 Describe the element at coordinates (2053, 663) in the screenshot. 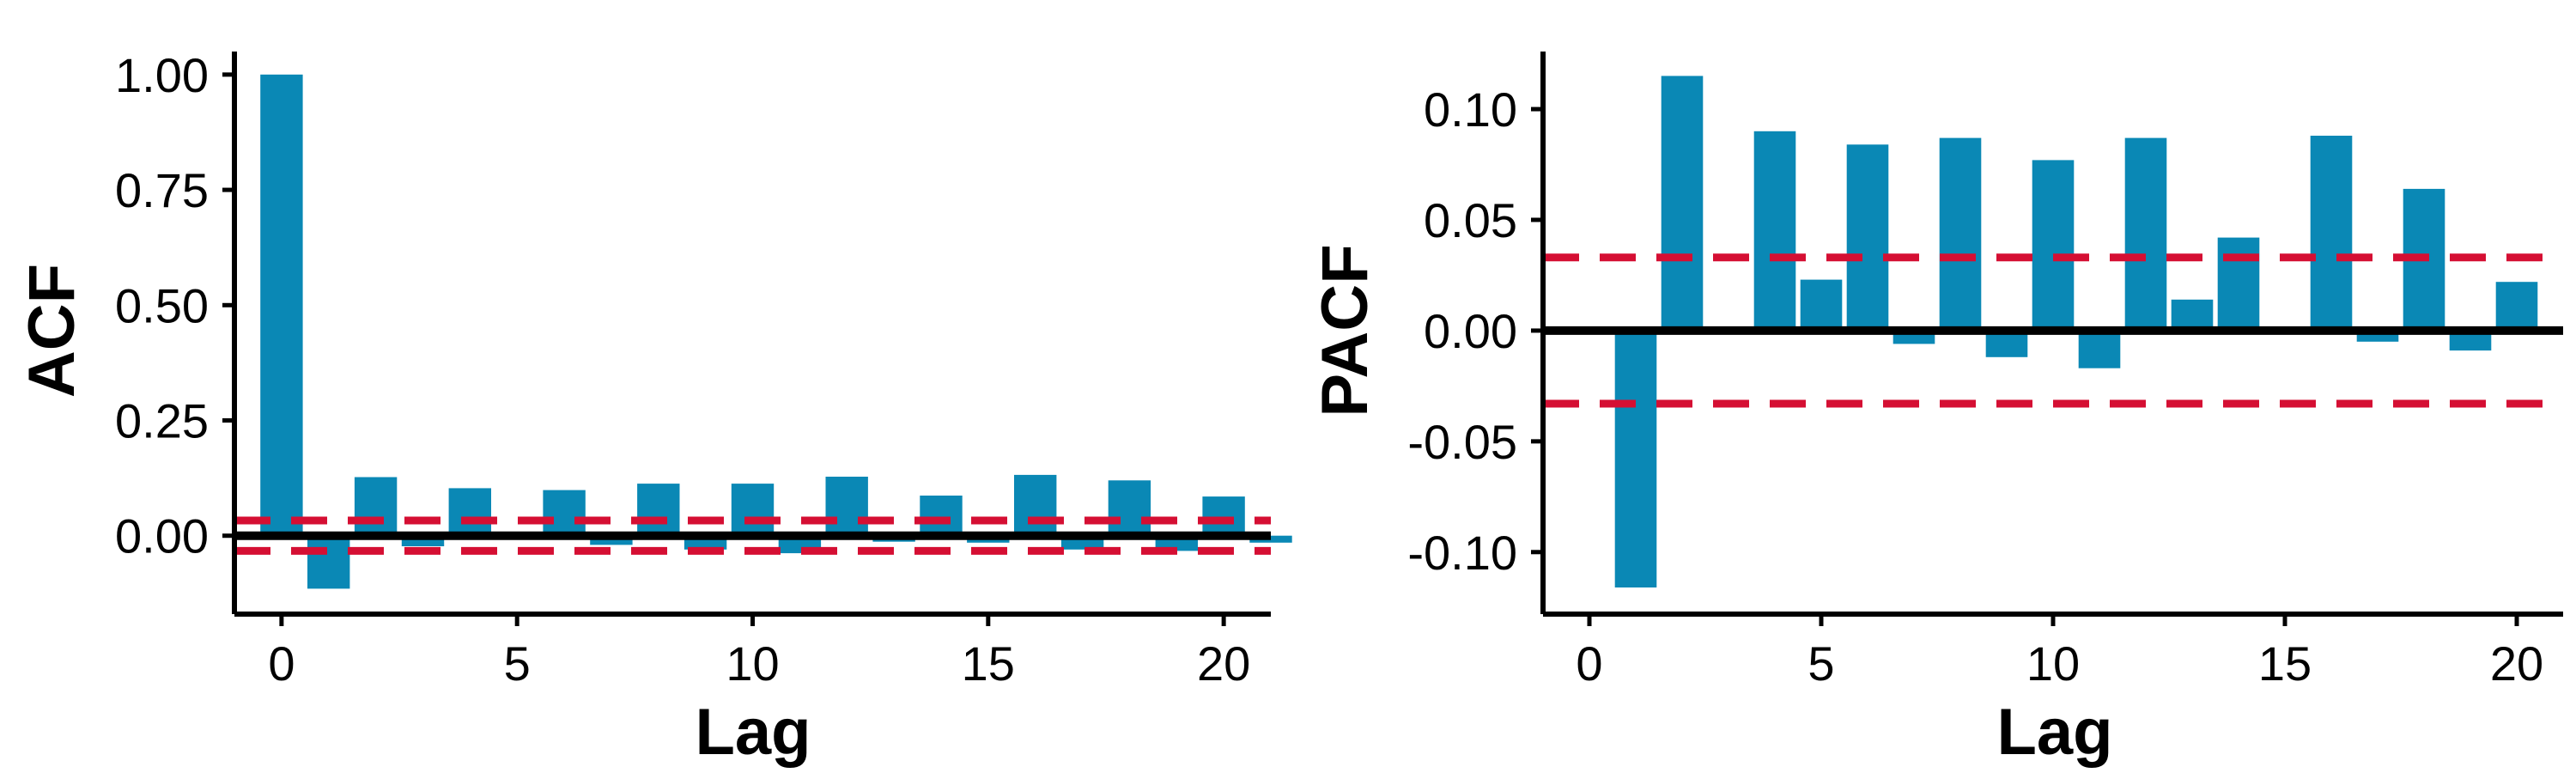

I see `pacf-x-tick-label: 10` at that location.